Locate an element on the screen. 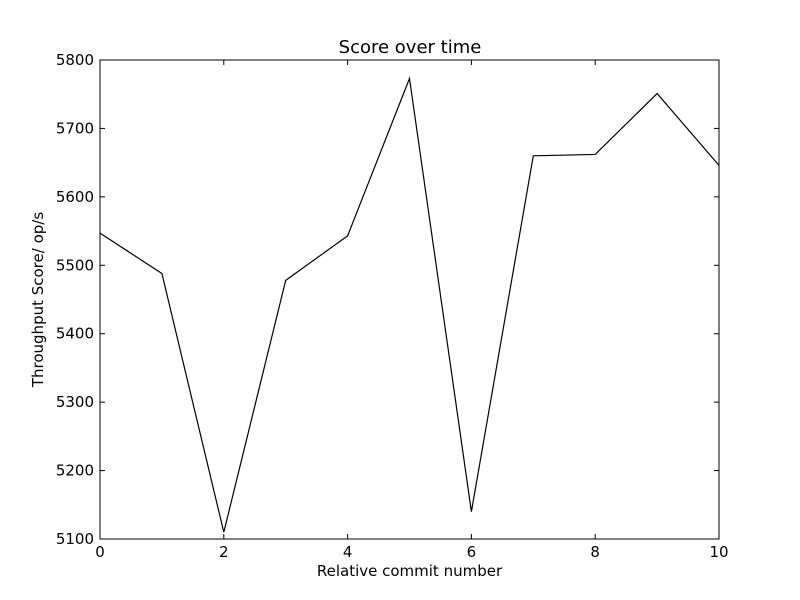 This screenshot has width=800, height=600. x-tick-label: 10 is located at coordinates (718, 552).